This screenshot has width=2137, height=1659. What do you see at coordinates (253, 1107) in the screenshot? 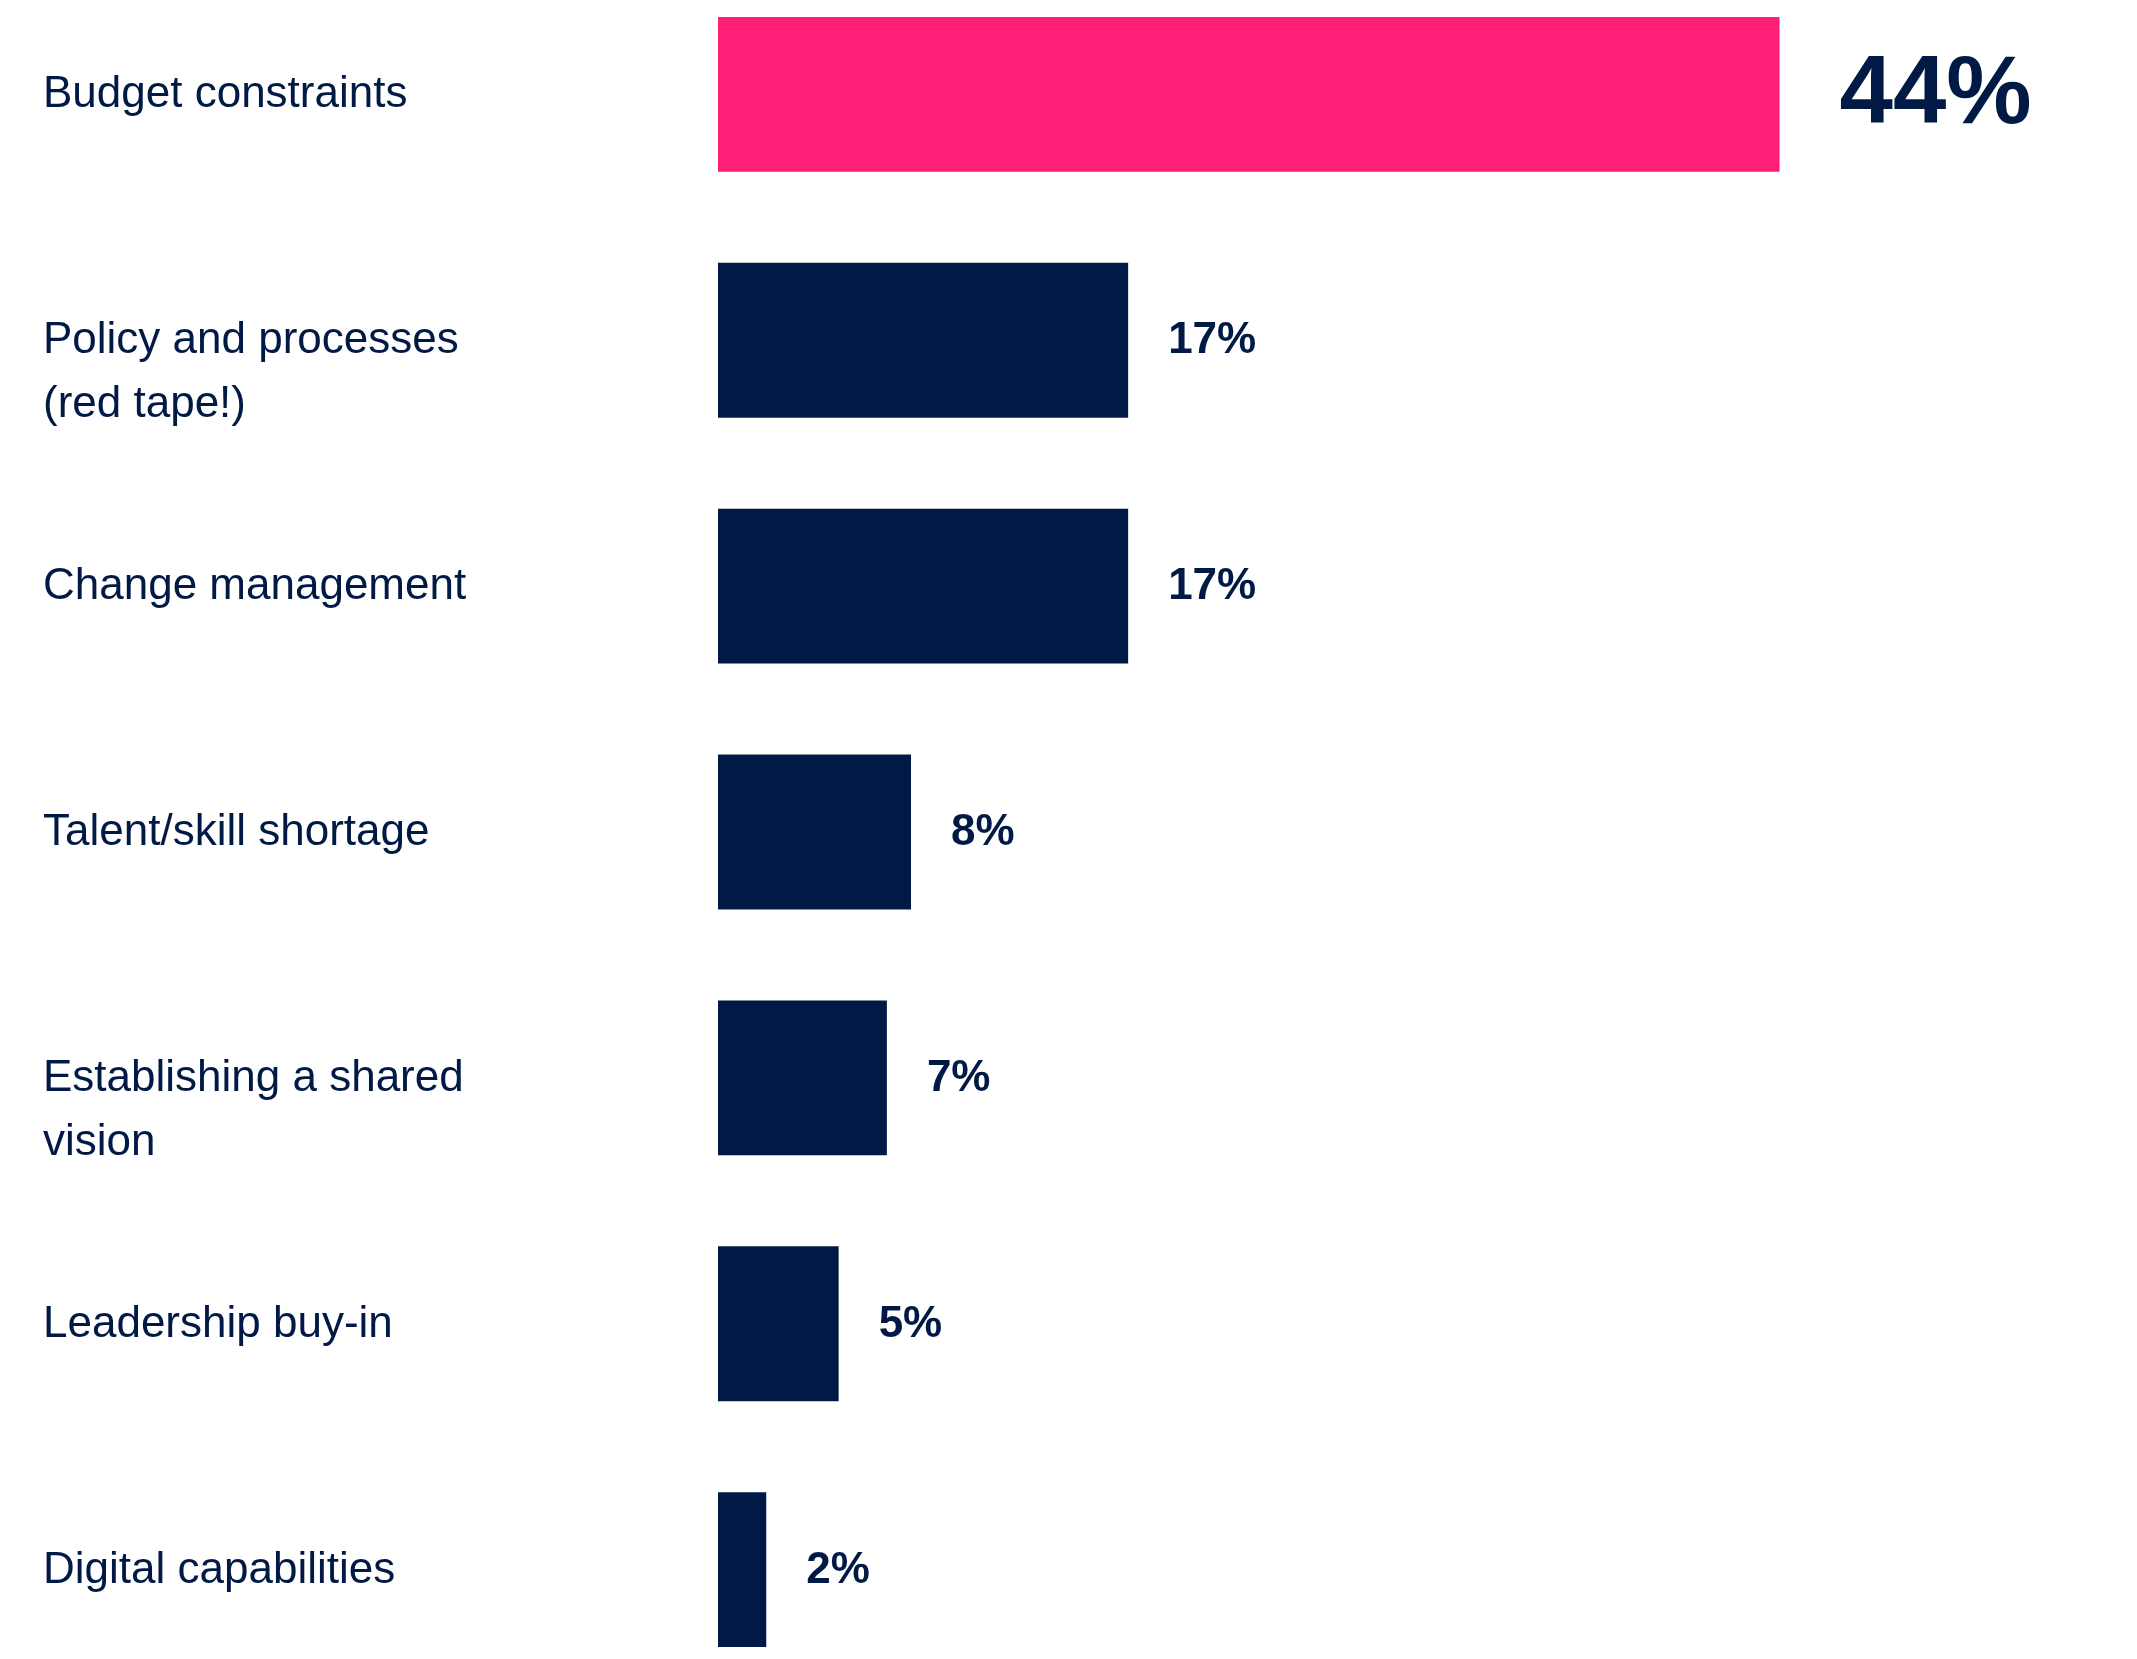
I see `y-tick-label: Establishing a shared vision` at bounding box center [253, 1107].